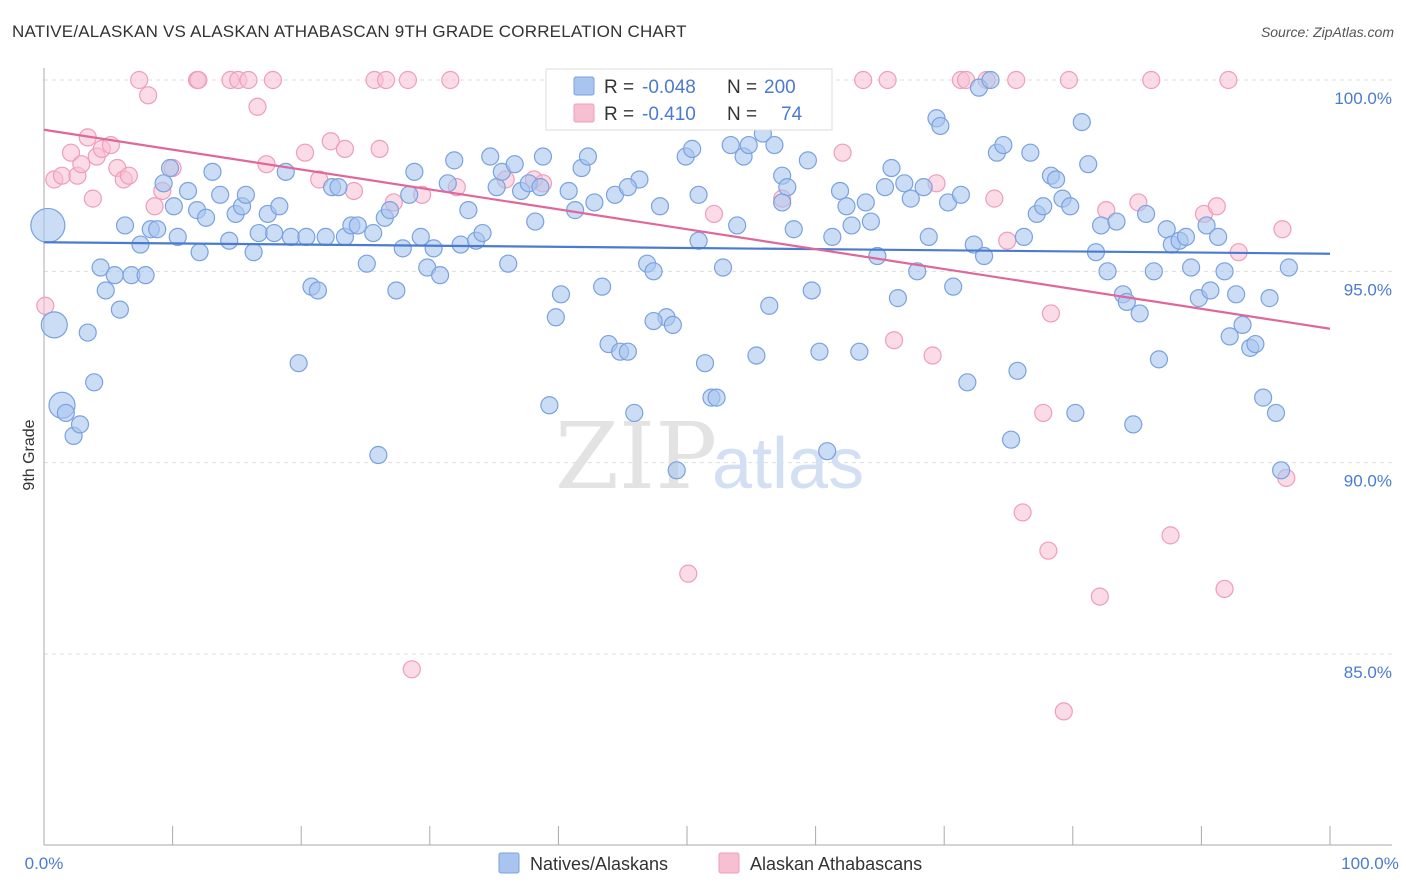  Describe the element at coordinates (584, 86) in the screenshot. I see `legend-swatch-blue` at that location.